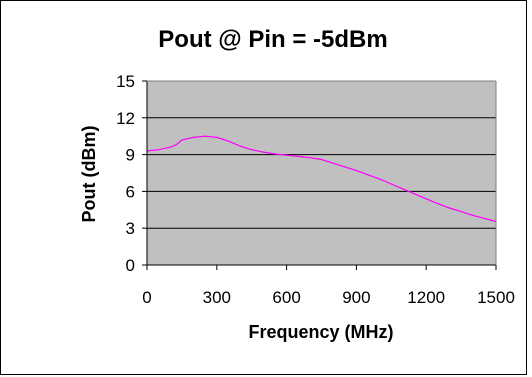 The image size is (532, 377). What do you see at coordinates (125, 118) in the screenshot?
I see `y-tick-label: 12` at bounding box center [125, 118].